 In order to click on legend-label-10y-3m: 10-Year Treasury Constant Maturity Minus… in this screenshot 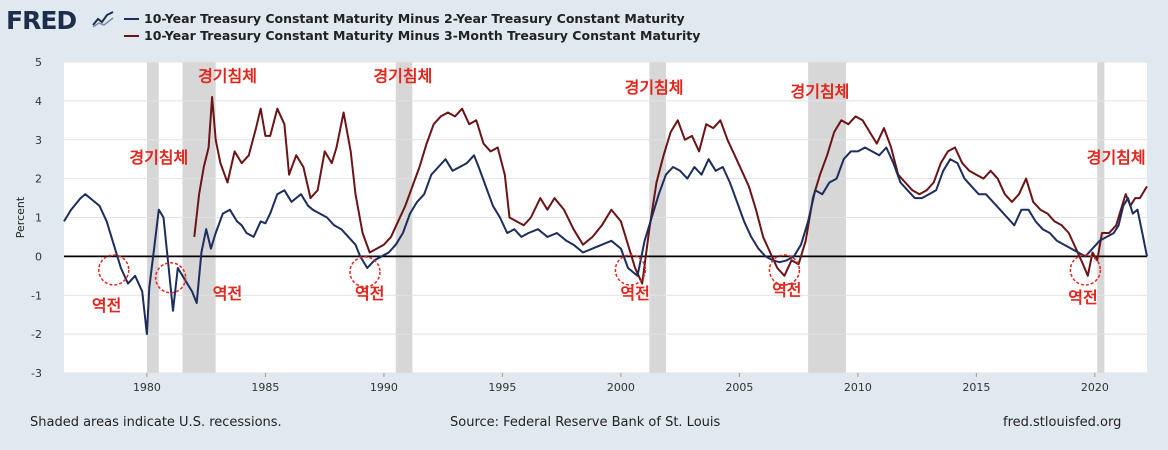, I will do `click(422, 35)`.